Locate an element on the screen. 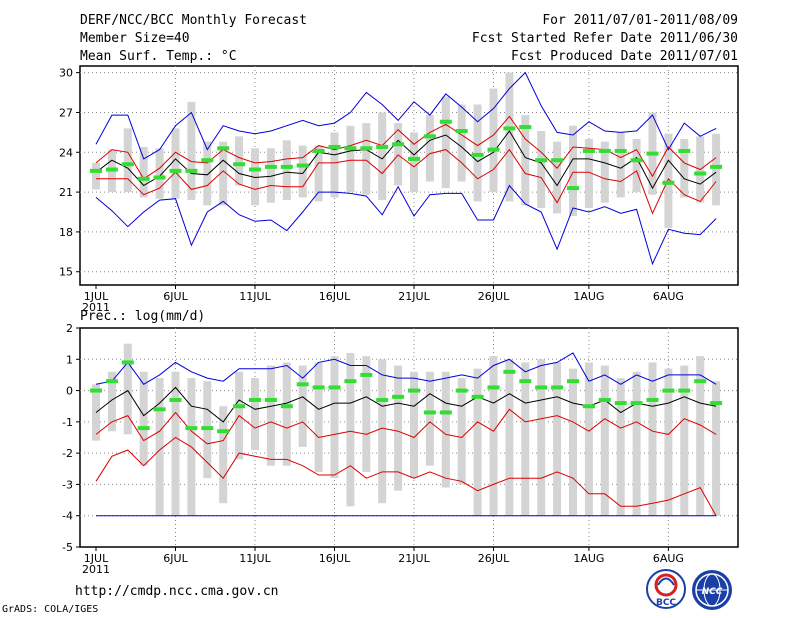 This screenshot has width=800, height=618. temp-line-outer-min is located at coordinates (406, 225).